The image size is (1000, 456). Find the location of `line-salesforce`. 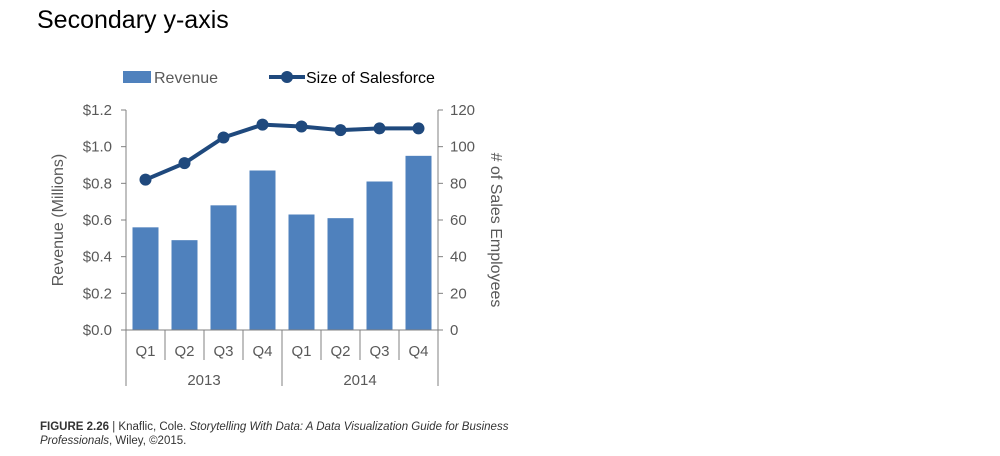

line-salesforce is located at coordinates (281, 152).